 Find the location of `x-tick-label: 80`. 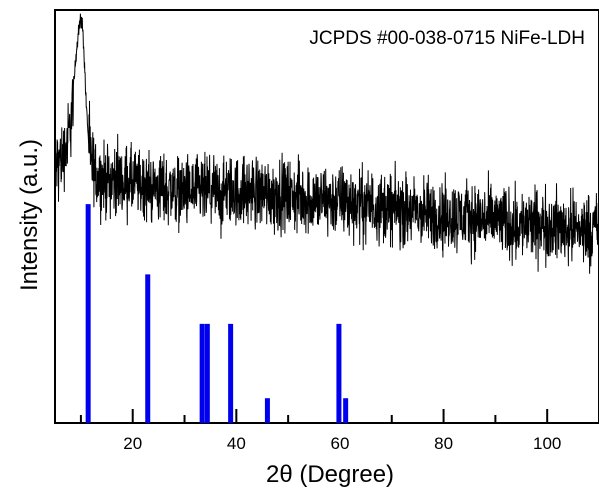

x-tick-label: 80 is located at coordinates (443, 443).